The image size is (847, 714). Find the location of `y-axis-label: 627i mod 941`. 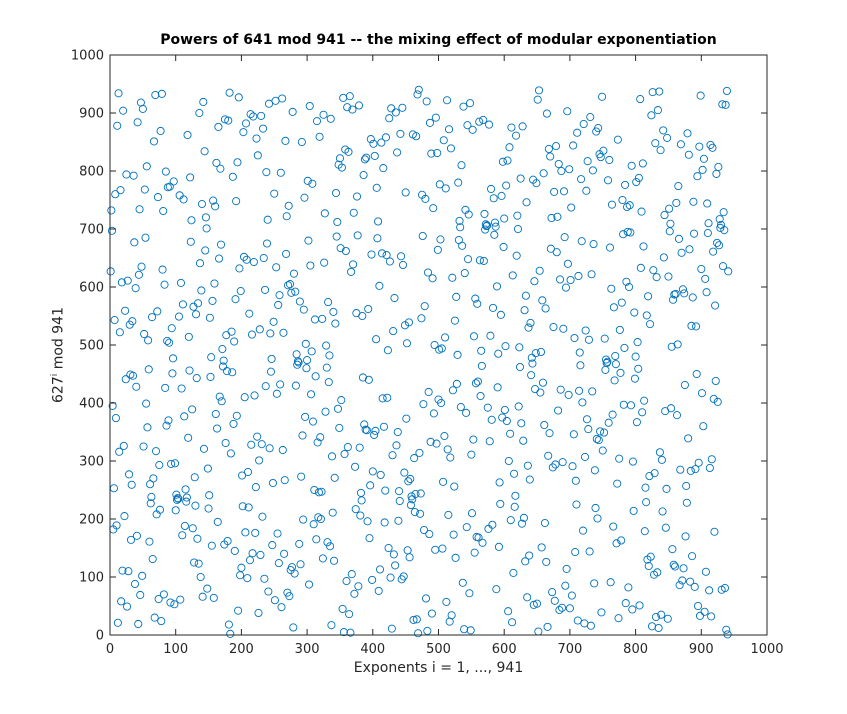

y-axis-label: 627i mod 941 is located at coordinates (60, 355).